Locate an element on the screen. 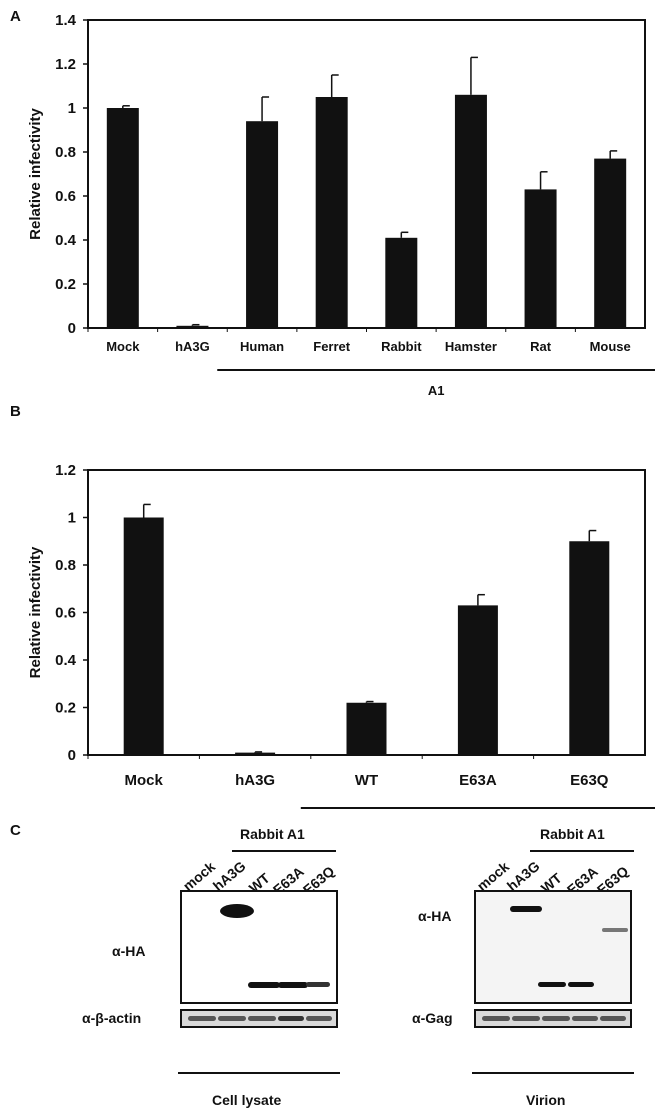 This screenshot has width=657, height=1111. blot-left-row2-label: α-β-actin is located at coordinates (111, 1018).